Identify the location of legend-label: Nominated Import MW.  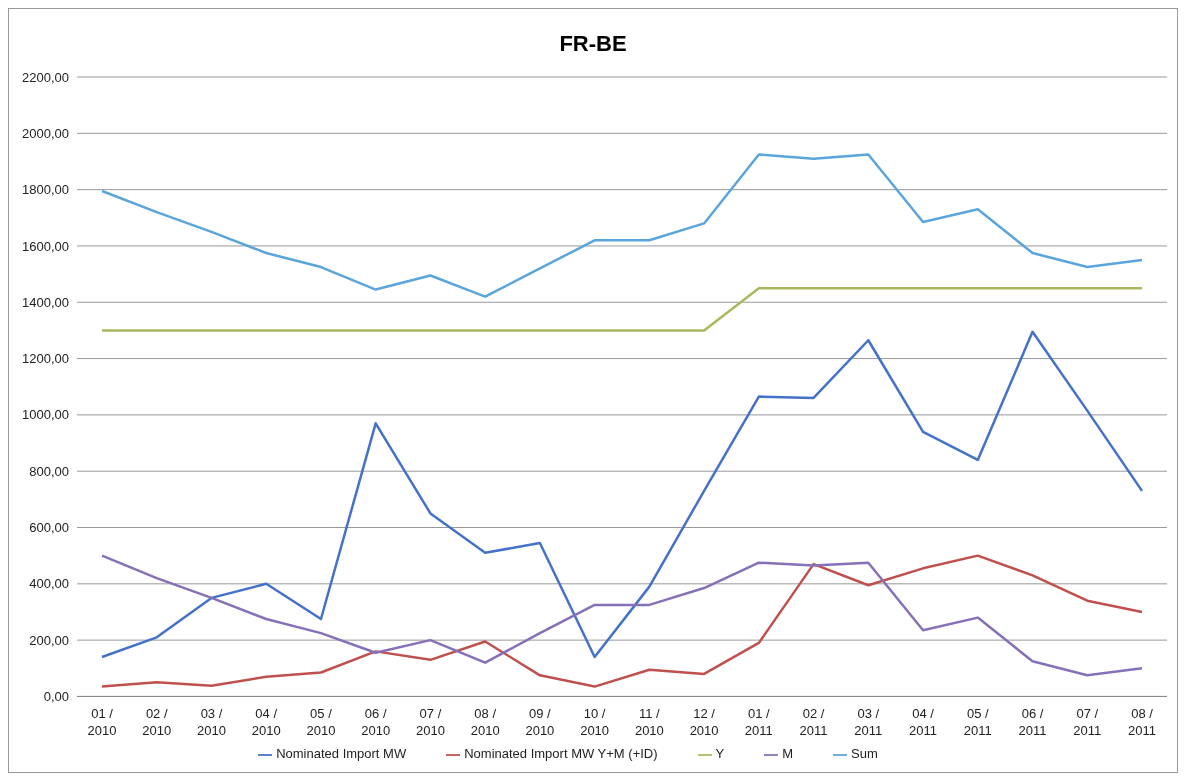
(341, 754).